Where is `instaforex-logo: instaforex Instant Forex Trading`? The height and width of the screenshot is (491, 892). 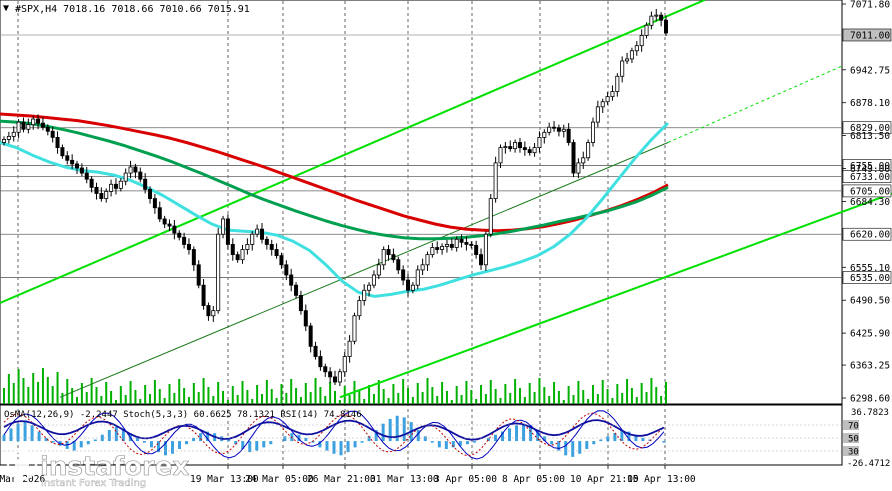
instaforex-logo: instaforex Instant Forex Trading is located at coordinates (98, 469).